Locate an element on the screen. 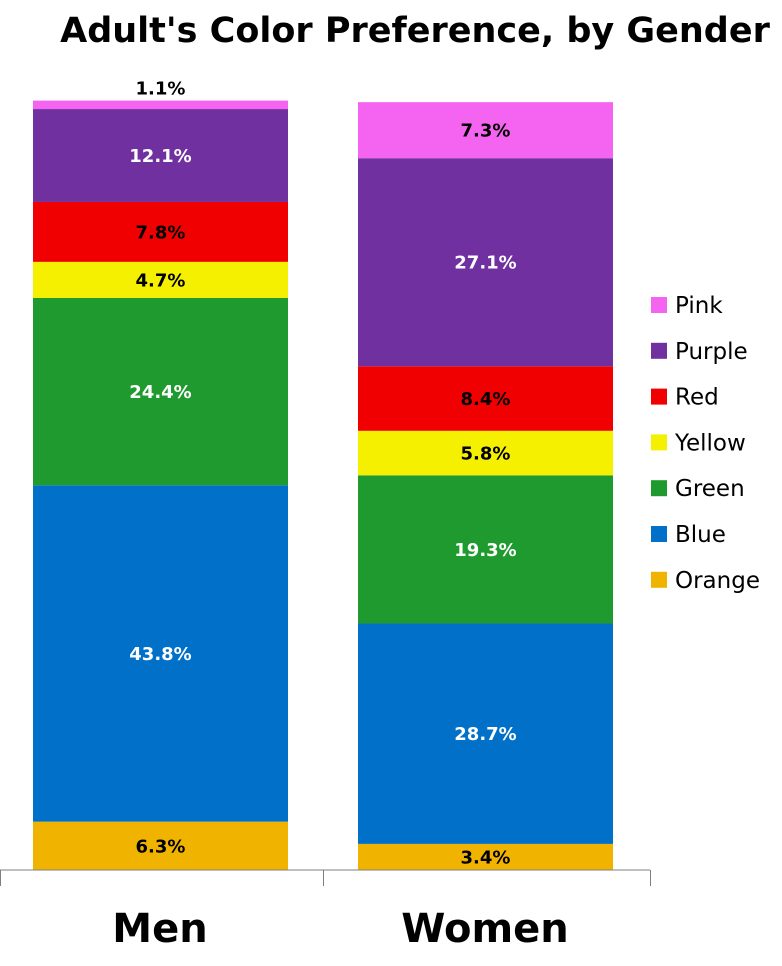 The height and width of the screenshot is (966, 782). bar-men-pink is located at coordinates (160, 105).